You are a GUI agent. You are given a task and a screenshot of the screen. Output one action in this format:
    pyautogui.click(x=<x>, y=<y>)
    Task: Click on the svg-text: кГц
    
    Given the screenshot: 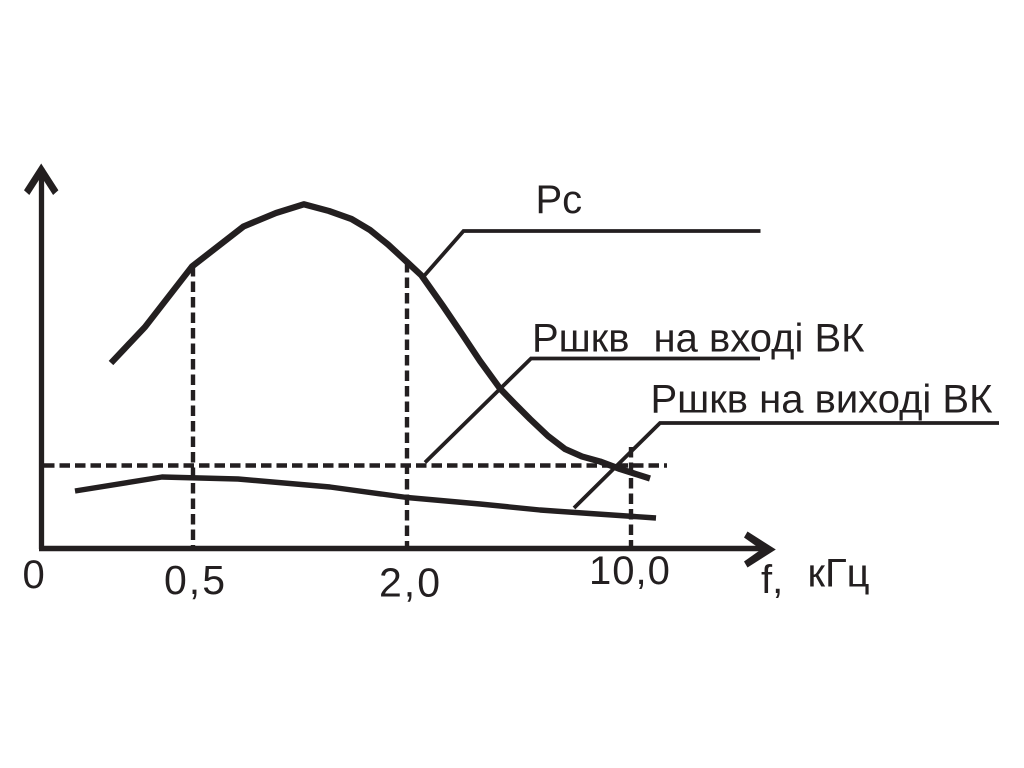 What is the action you would take?
    pyautogui.click(x=839, y=574)
    